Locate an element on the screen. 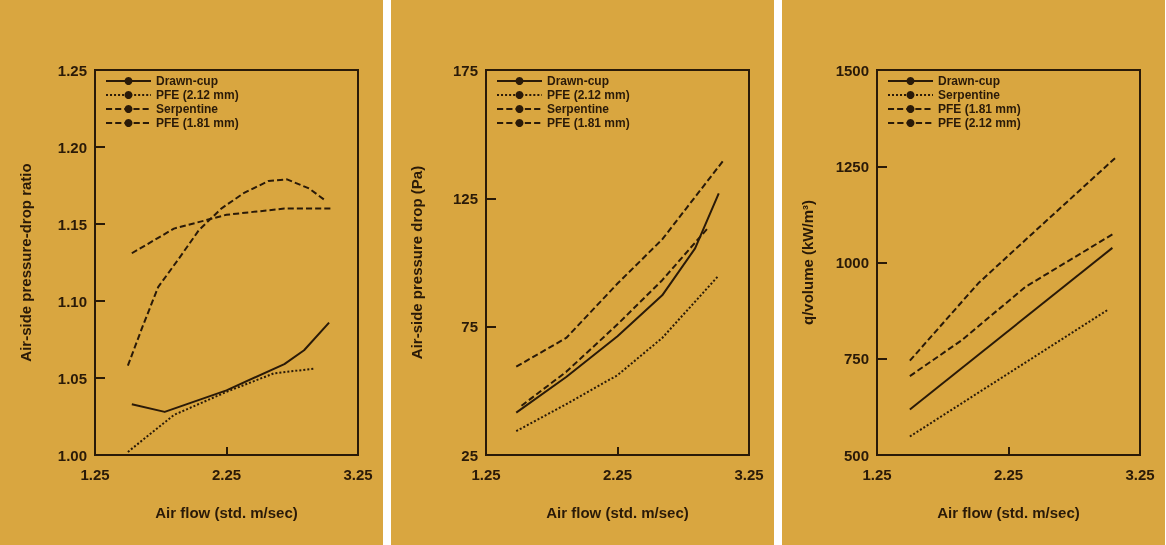  y-tick-label: 75 is located at coordinates (469, 327).